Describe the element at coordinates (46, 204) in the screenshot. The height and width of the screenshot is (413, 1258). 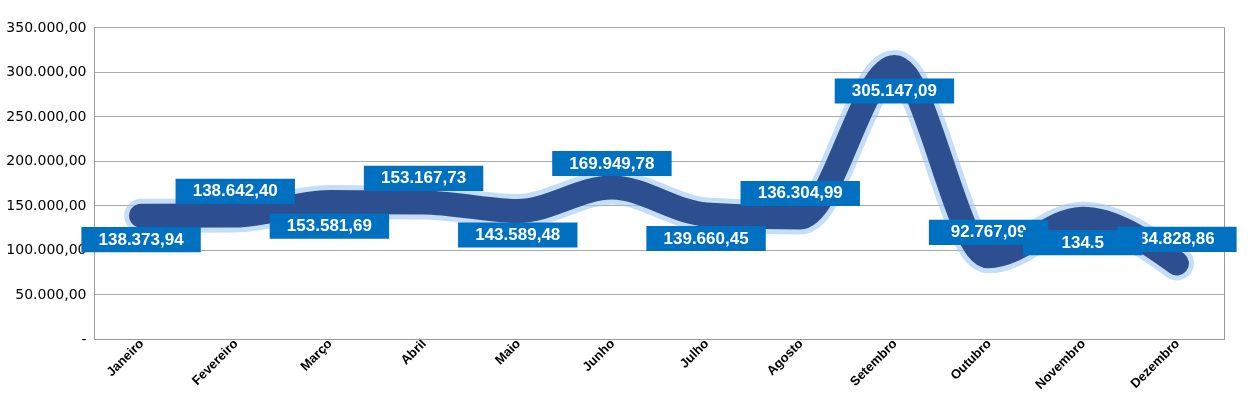
I see `y-tick-label: 150.000,00` at that location.